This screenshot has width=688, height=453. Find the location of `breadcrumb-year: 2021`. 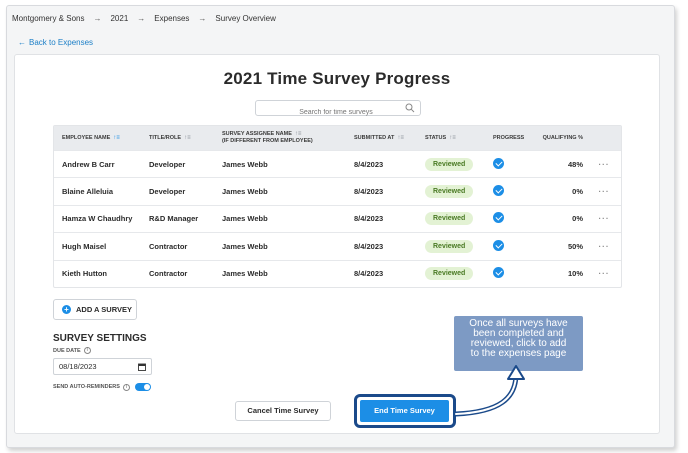

breadcrumb-year: 2021 is located at coordinates (119, 18).